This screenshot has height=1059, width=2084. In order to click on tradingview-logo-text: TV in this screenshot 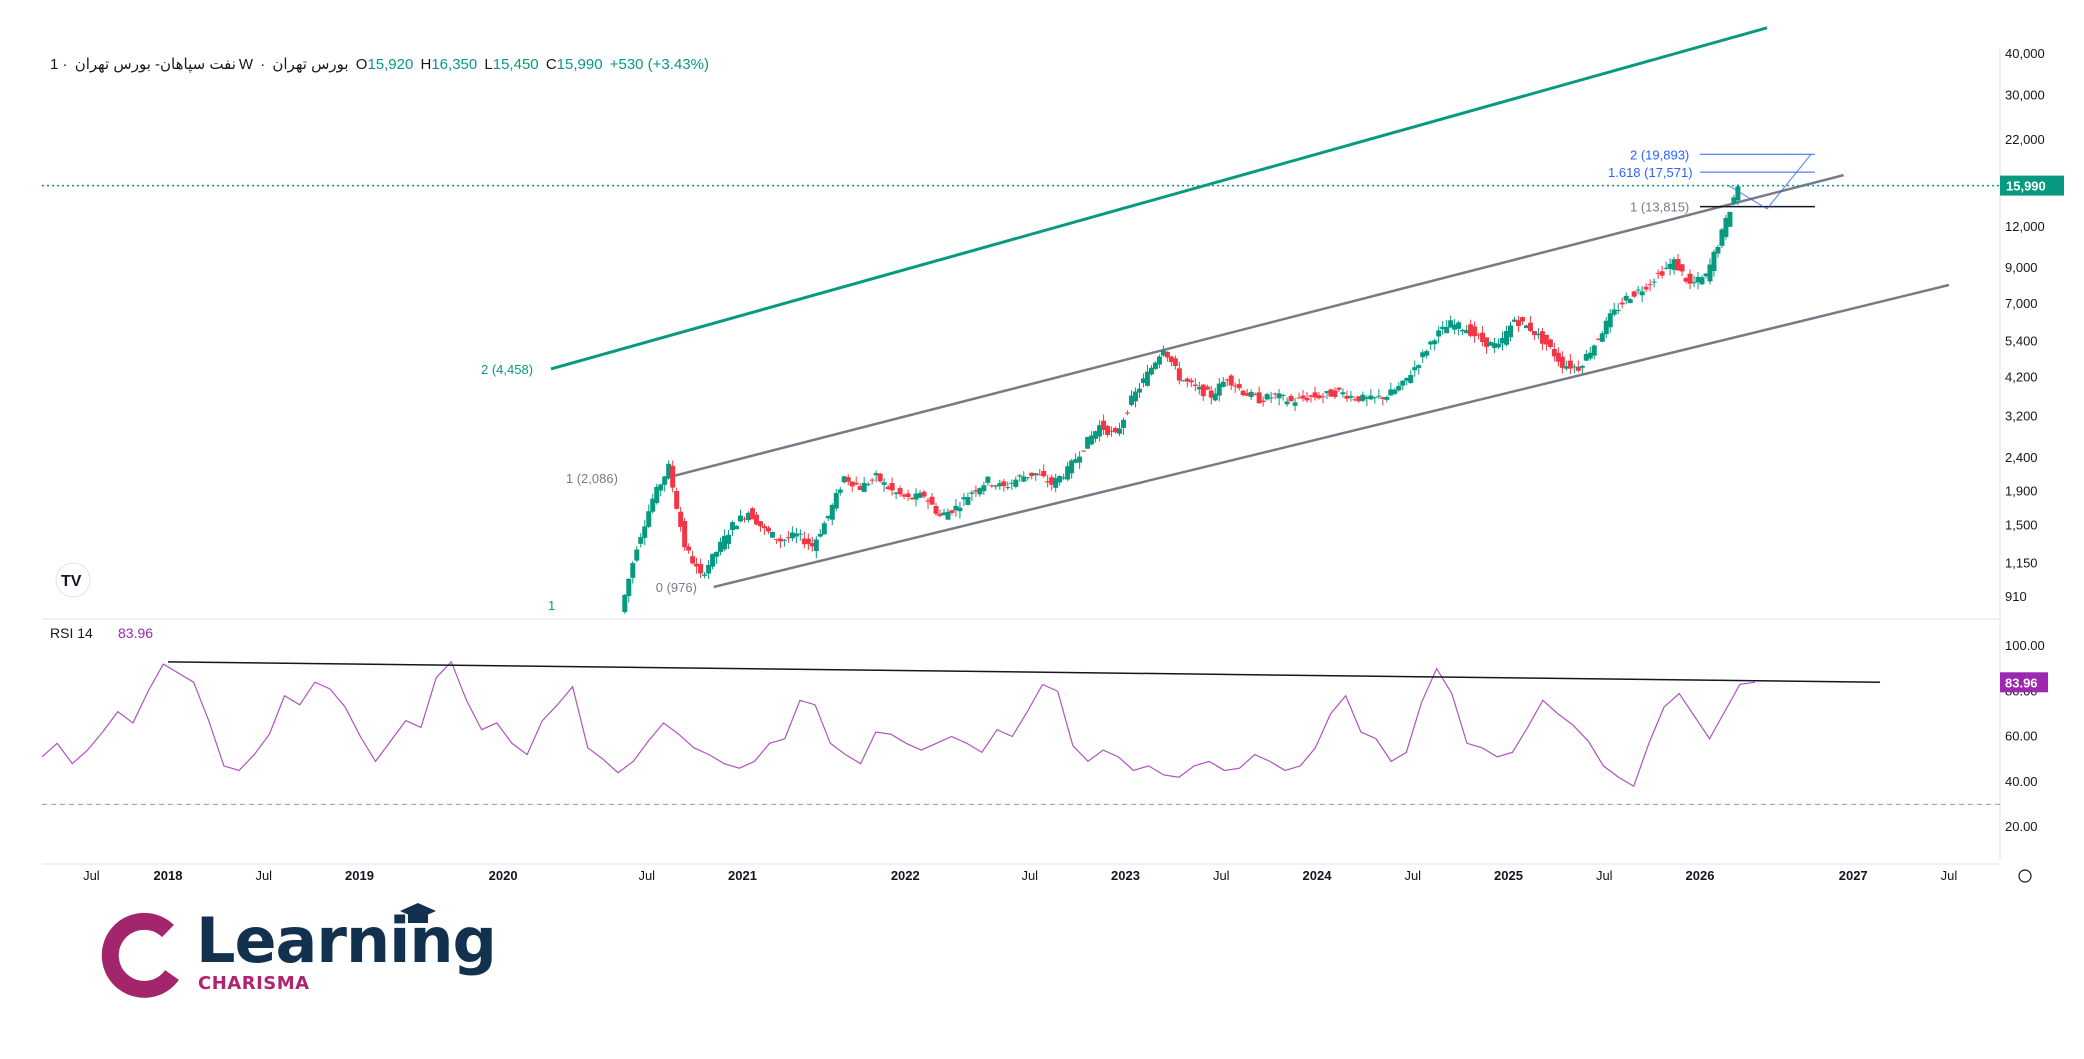, I will do `click(71, 581)`.